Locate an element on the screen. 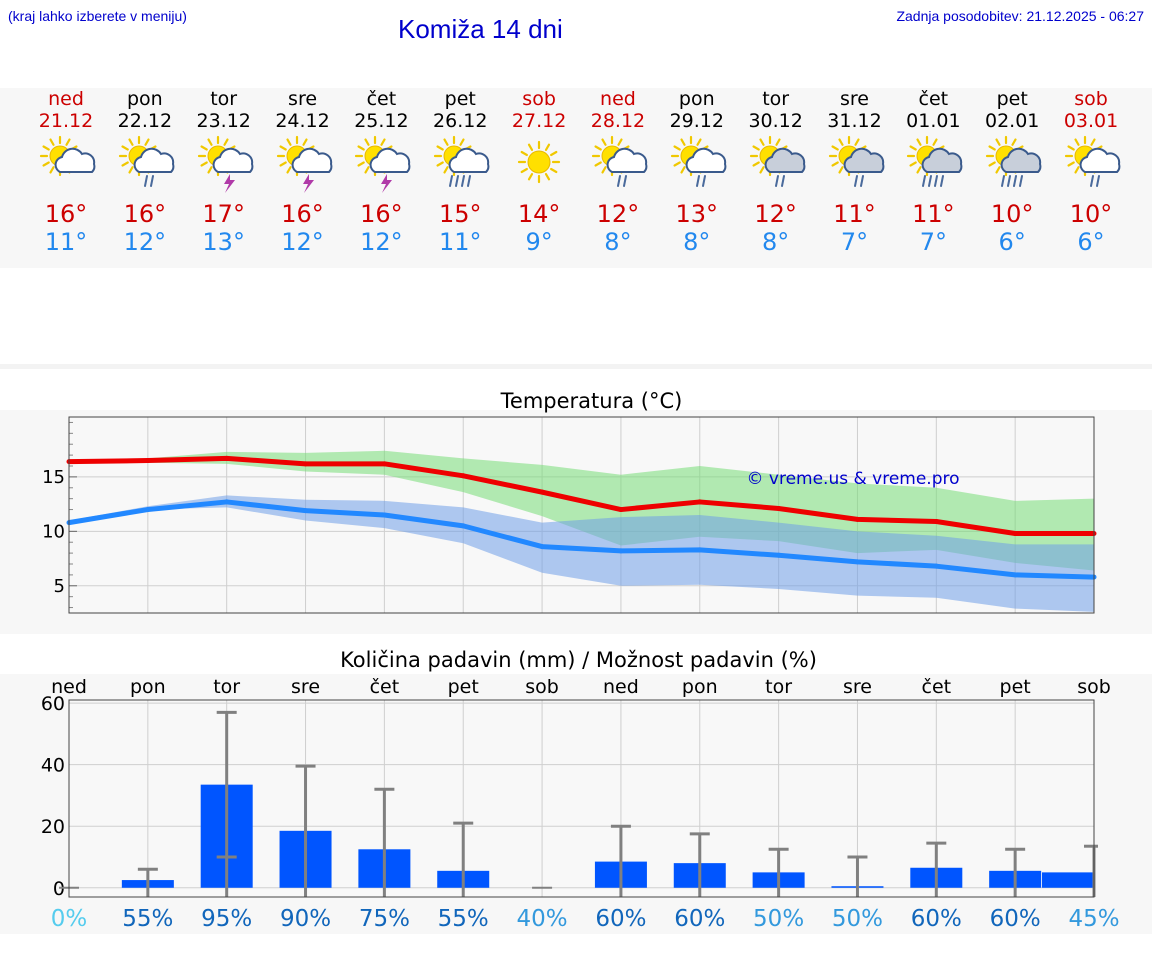 The image size is (1152, 975). y-tick-label: 40 is located at coordinates (53, 766).